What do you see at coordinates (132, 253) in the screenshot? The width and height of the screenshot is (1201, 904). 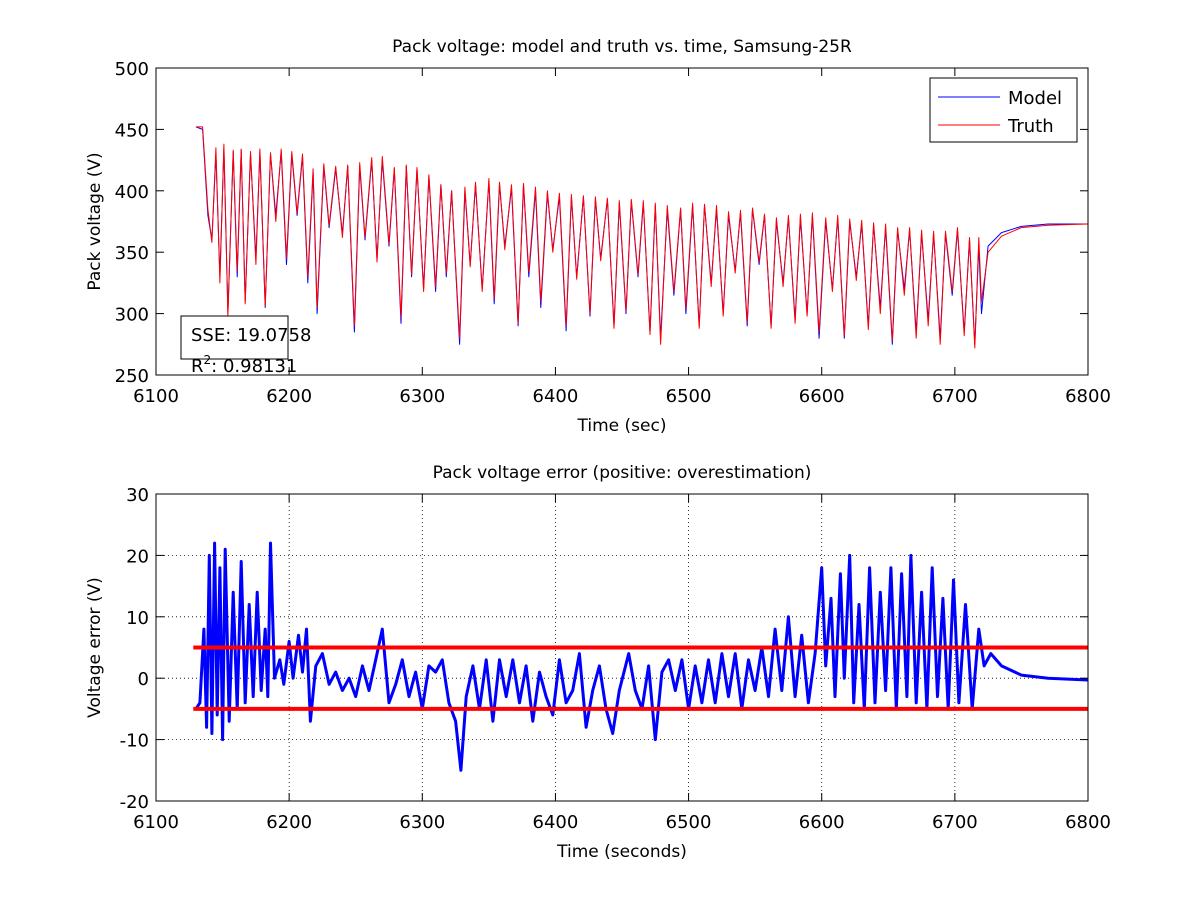 I see `y-tick-label: 350` at bounding box center [132, 253].